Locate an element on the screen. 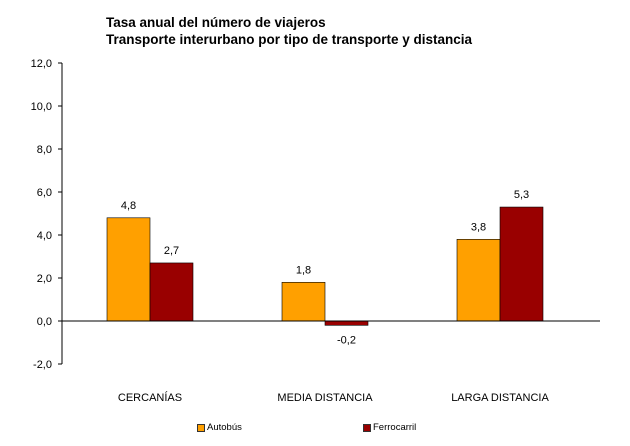  legend-item-autobus: Autobús is located at coordinates (219, 427).